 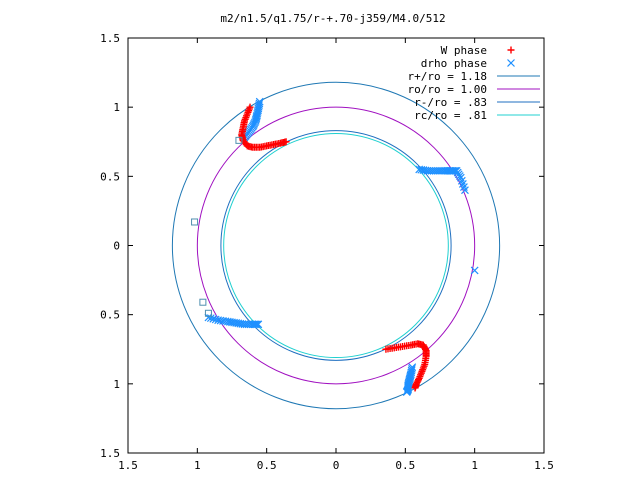 I want to click on legend-label: W phase, so click(x=464, y=50).